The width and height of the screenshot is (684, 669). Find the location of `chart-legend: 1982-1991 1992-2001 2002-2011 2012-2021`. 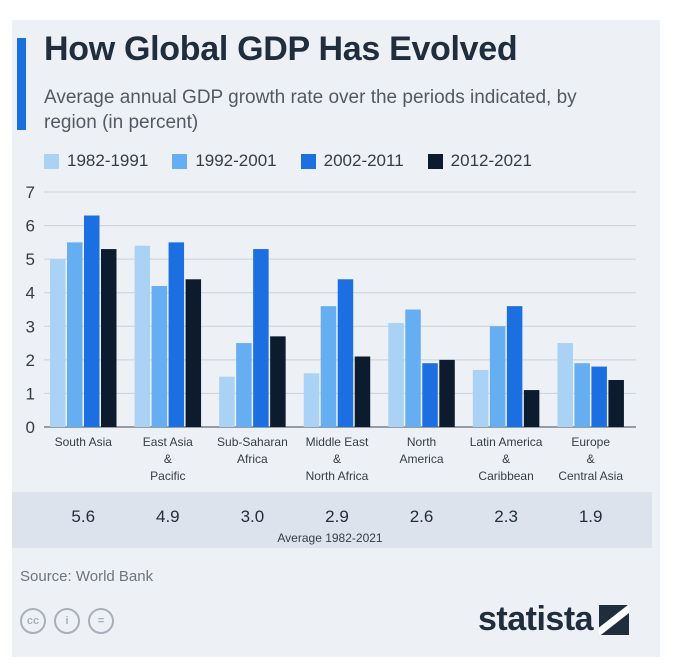

chart-legend: 1982-1991 1992-2001 2002-2011 2012-2021 is located at coordinates (300, 161).